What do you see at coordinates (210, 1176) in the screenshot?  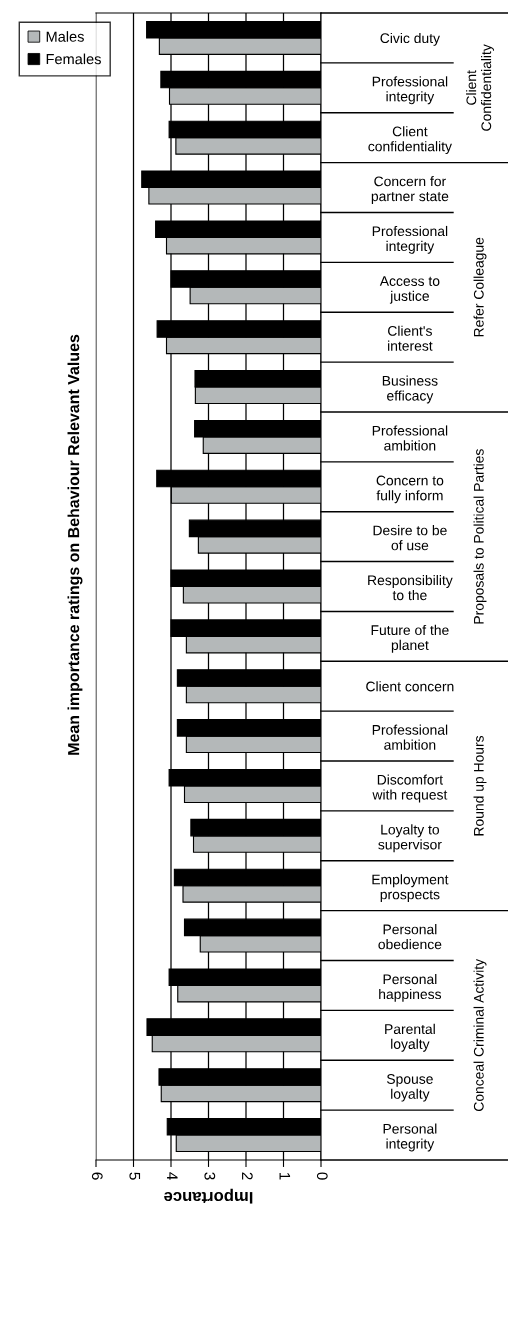 I see `x-tick-label: 3` at bounding box center [210, 1176].